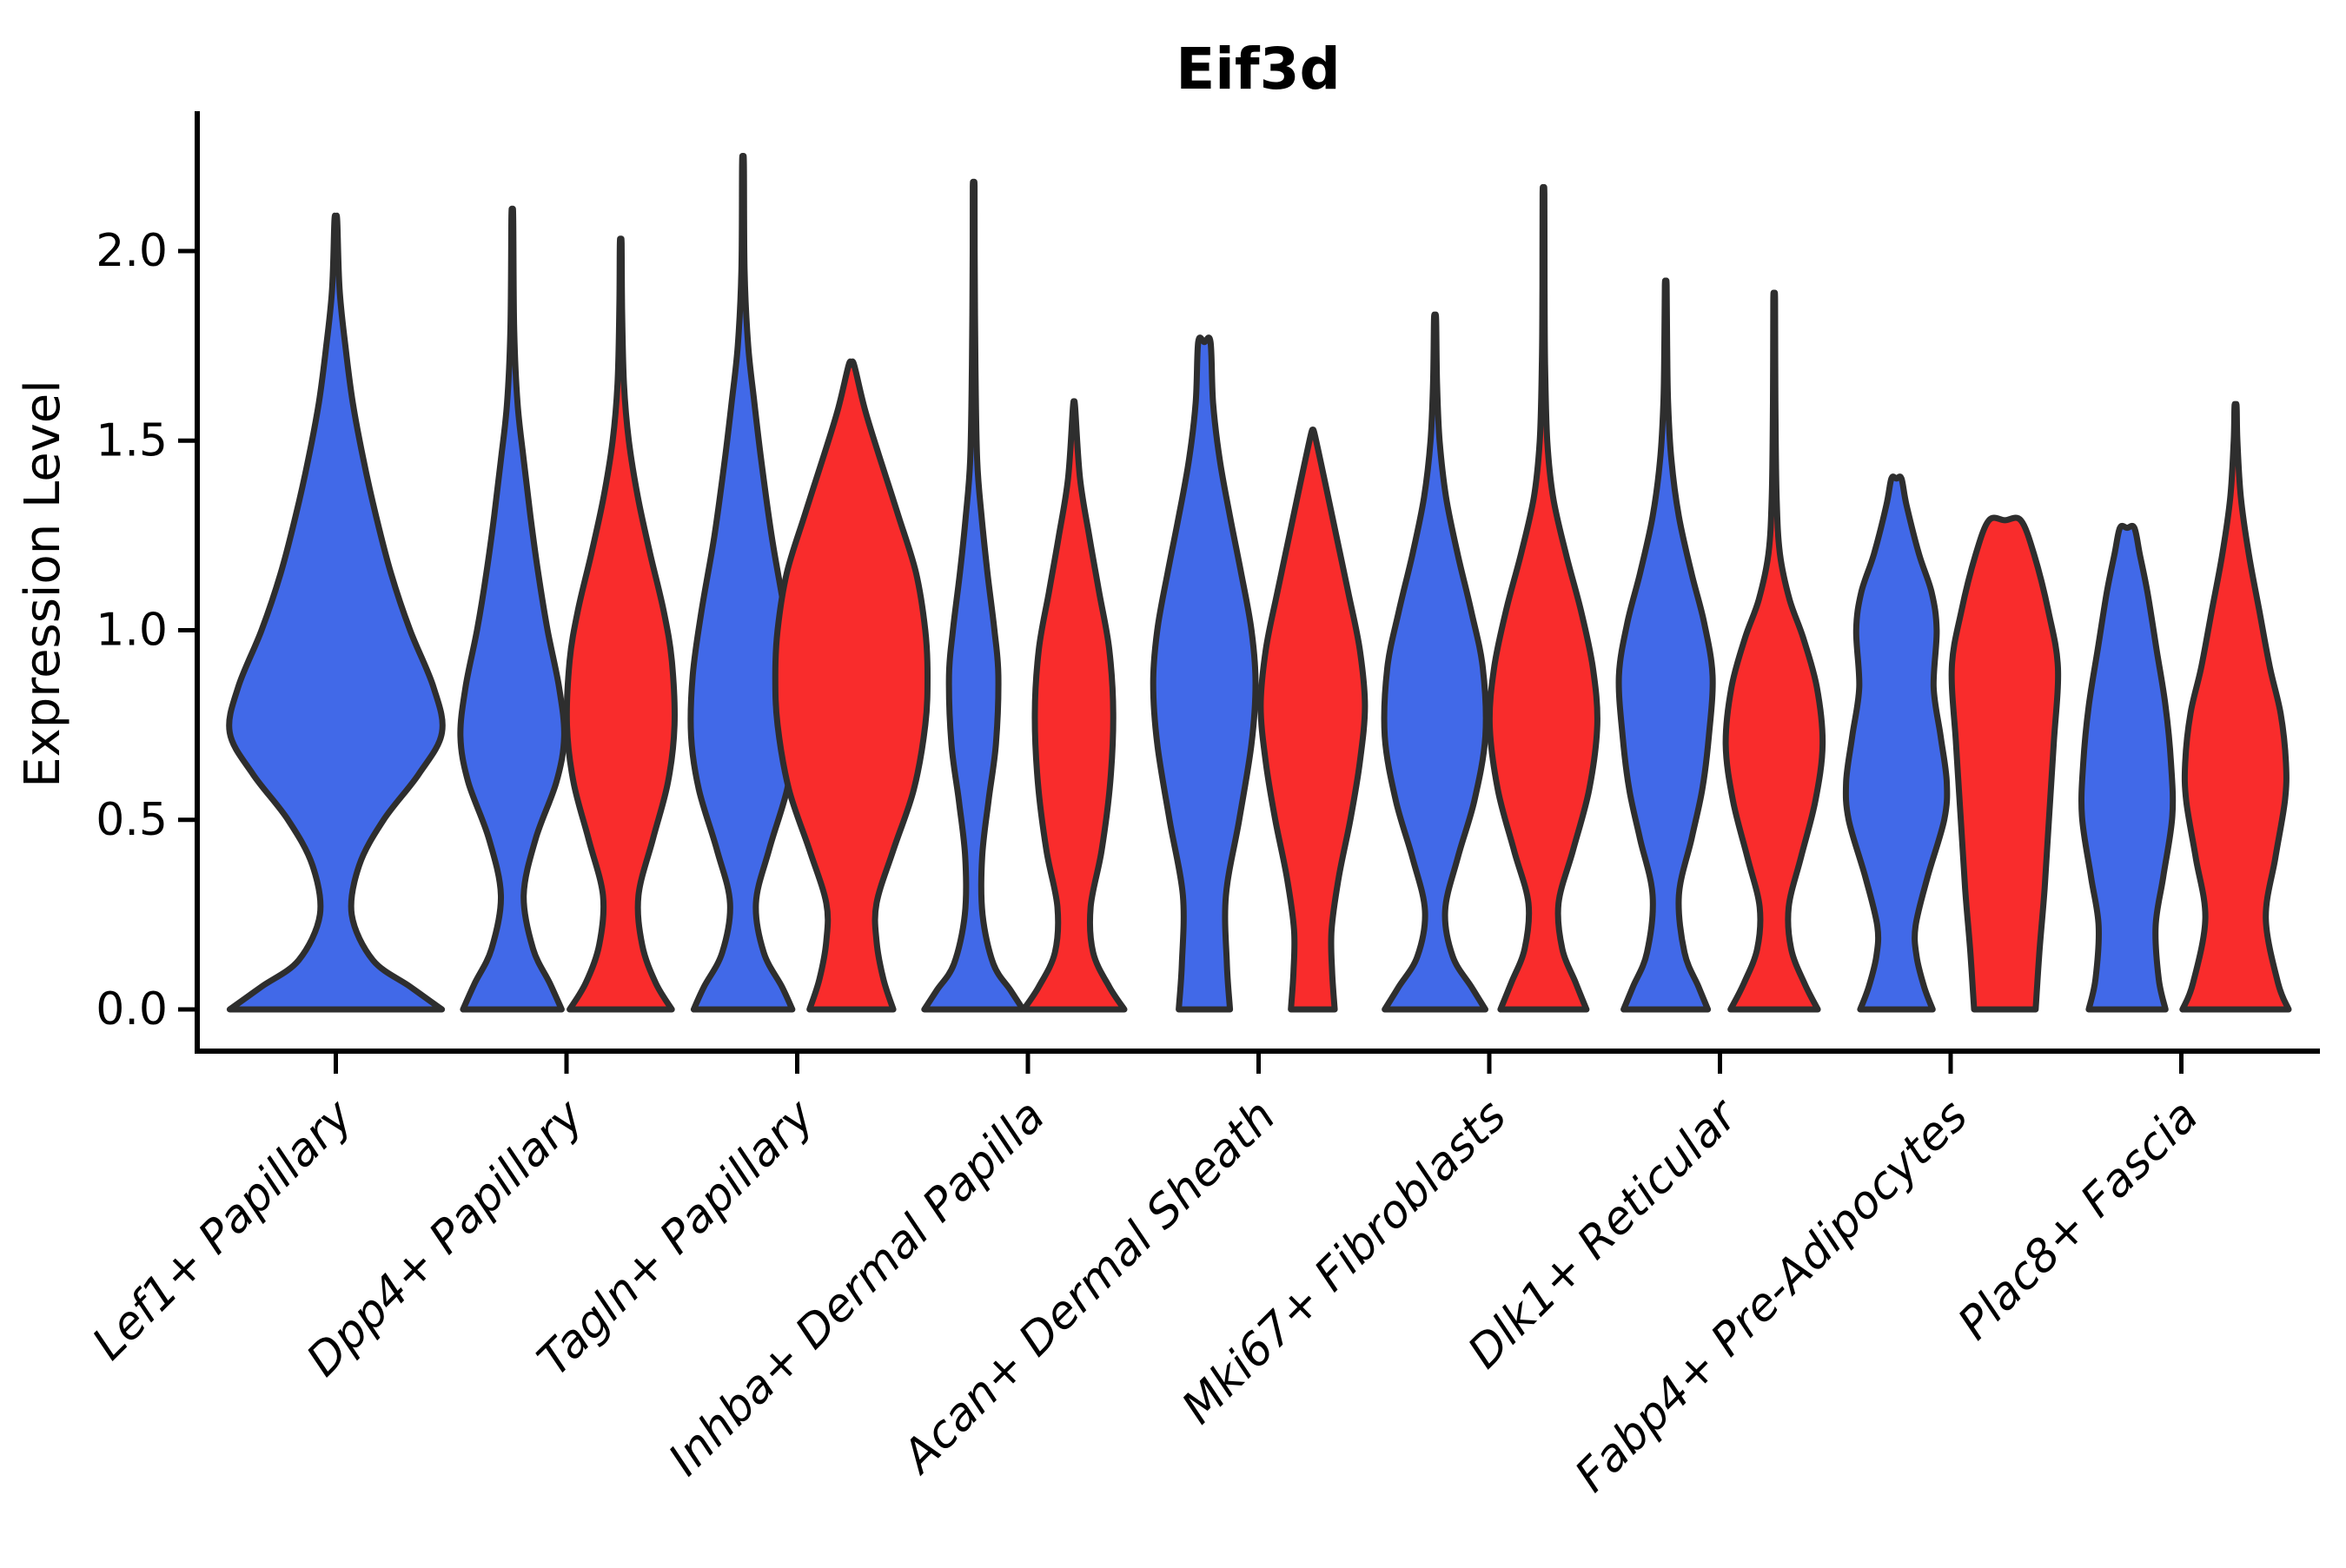 This screenshot has width=2346, height=1568. Describe the element at coordinates (1666, 645) in the screenshot. I see `violin-dlk1-reticular-blue` at that location.